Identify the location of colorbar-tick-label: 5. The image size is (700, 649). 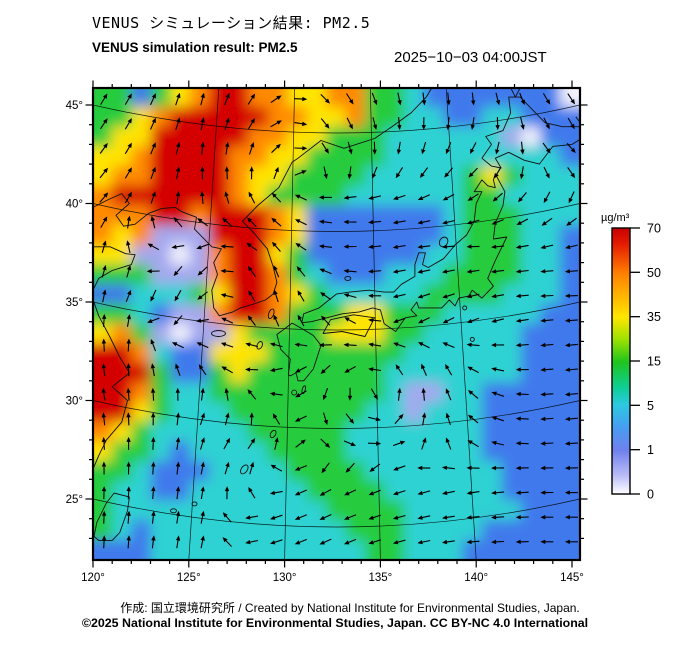
(650, 406).